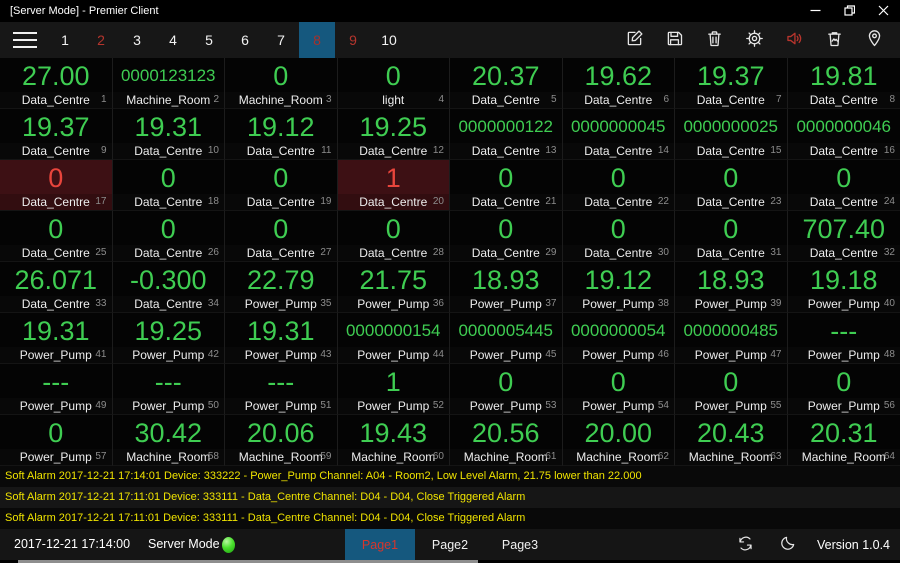  I want to click on data-cell-27: 0 Data_Centre 27, so click(281, 236).